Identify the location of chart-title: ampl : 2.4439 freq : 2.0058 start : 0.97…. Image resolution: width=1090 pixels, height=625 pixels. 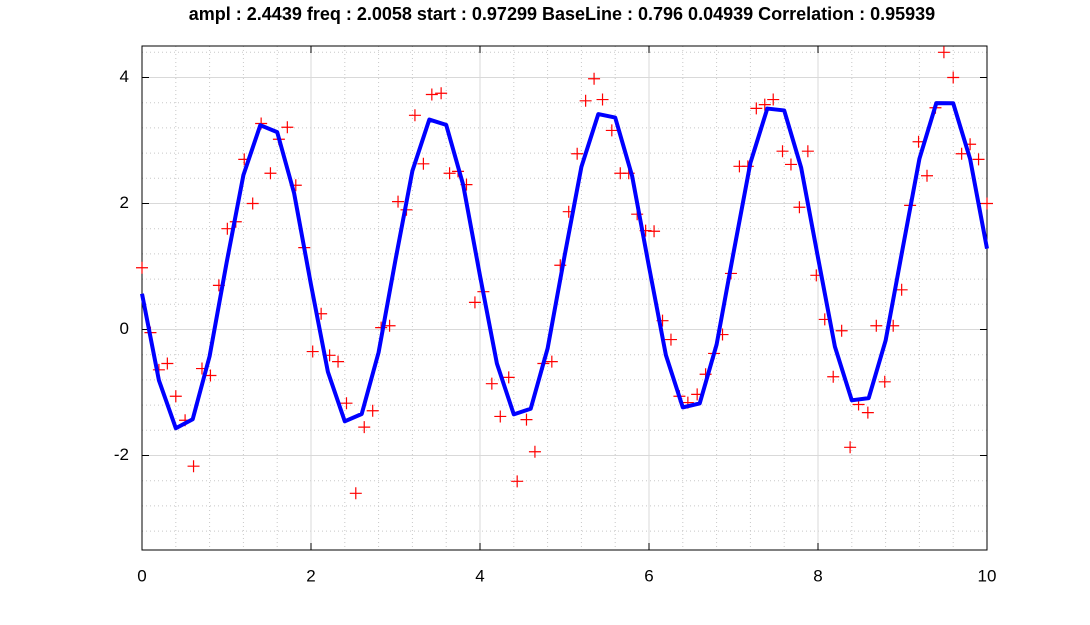
(562, 14).